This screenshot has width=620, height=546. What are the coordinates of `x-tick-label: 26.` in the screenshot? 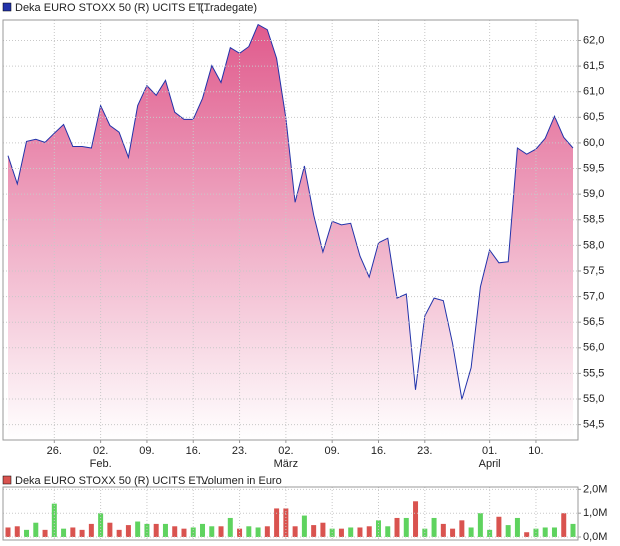 It's located at (54, 451).